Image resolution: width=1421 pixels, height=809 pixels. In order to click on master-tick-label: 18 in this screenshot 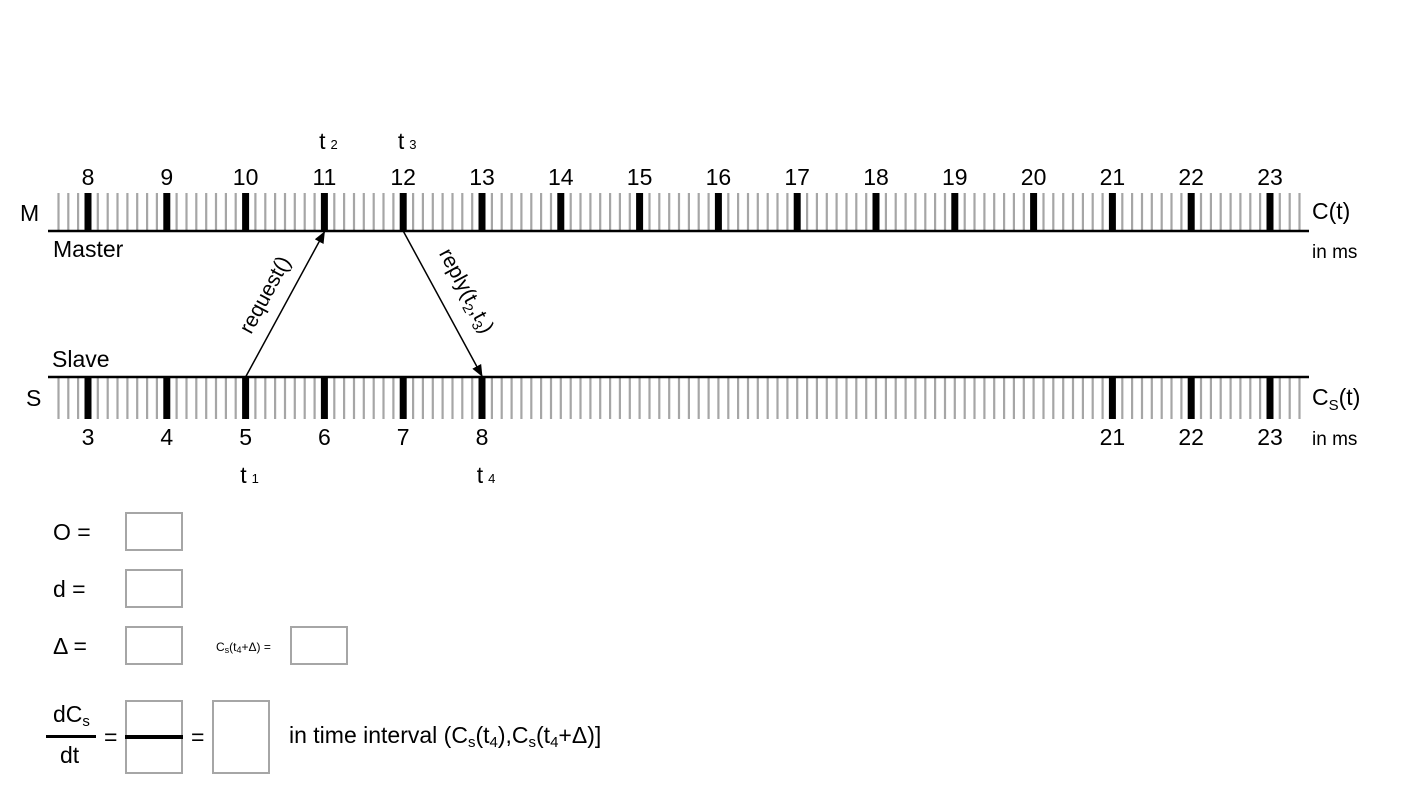, I will do `click(876, 177)`.